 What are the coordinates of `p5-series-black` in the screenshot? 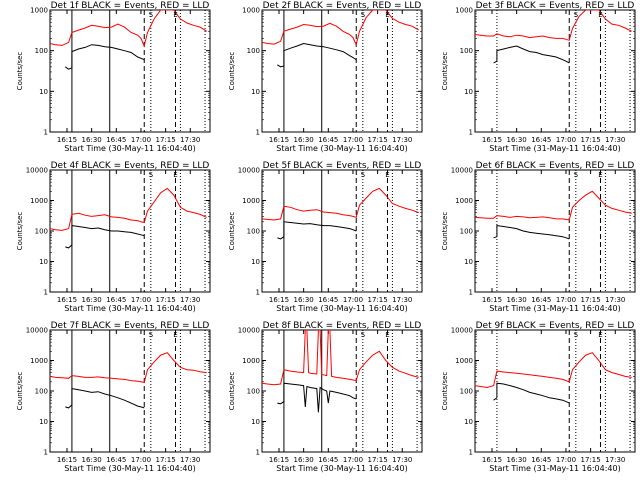 It's located at (317, 230).